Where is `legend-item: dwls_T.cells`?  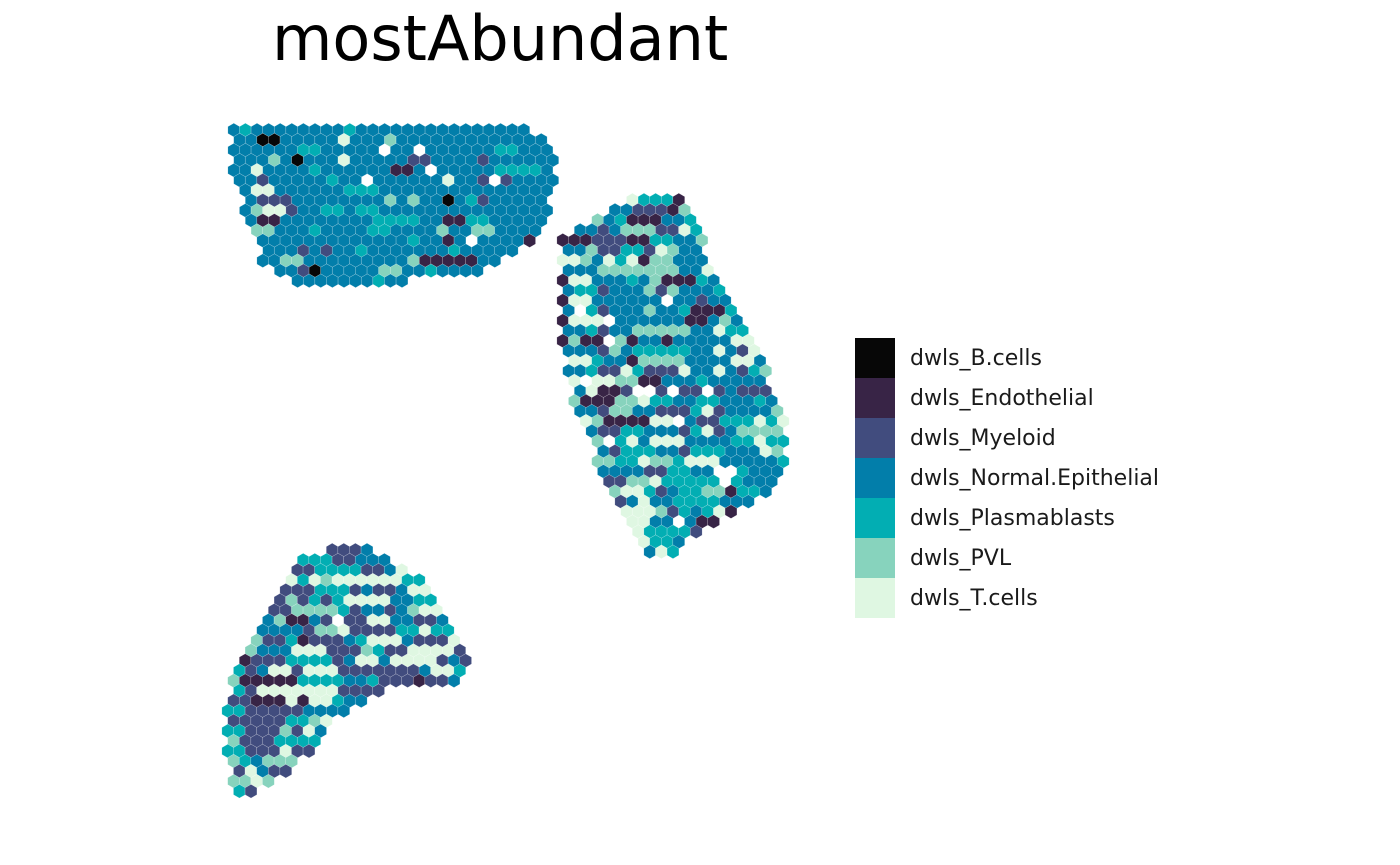
legend-item: dwls_T.cells is located at coordinates (1007, 598).